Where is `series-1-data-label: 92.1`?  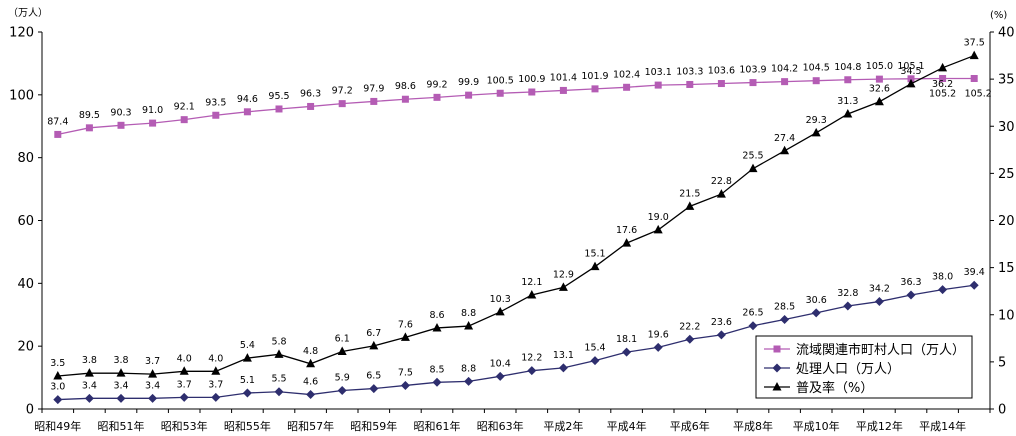 series-1-data-label: 92.1 is located at coordinates (184, 107).